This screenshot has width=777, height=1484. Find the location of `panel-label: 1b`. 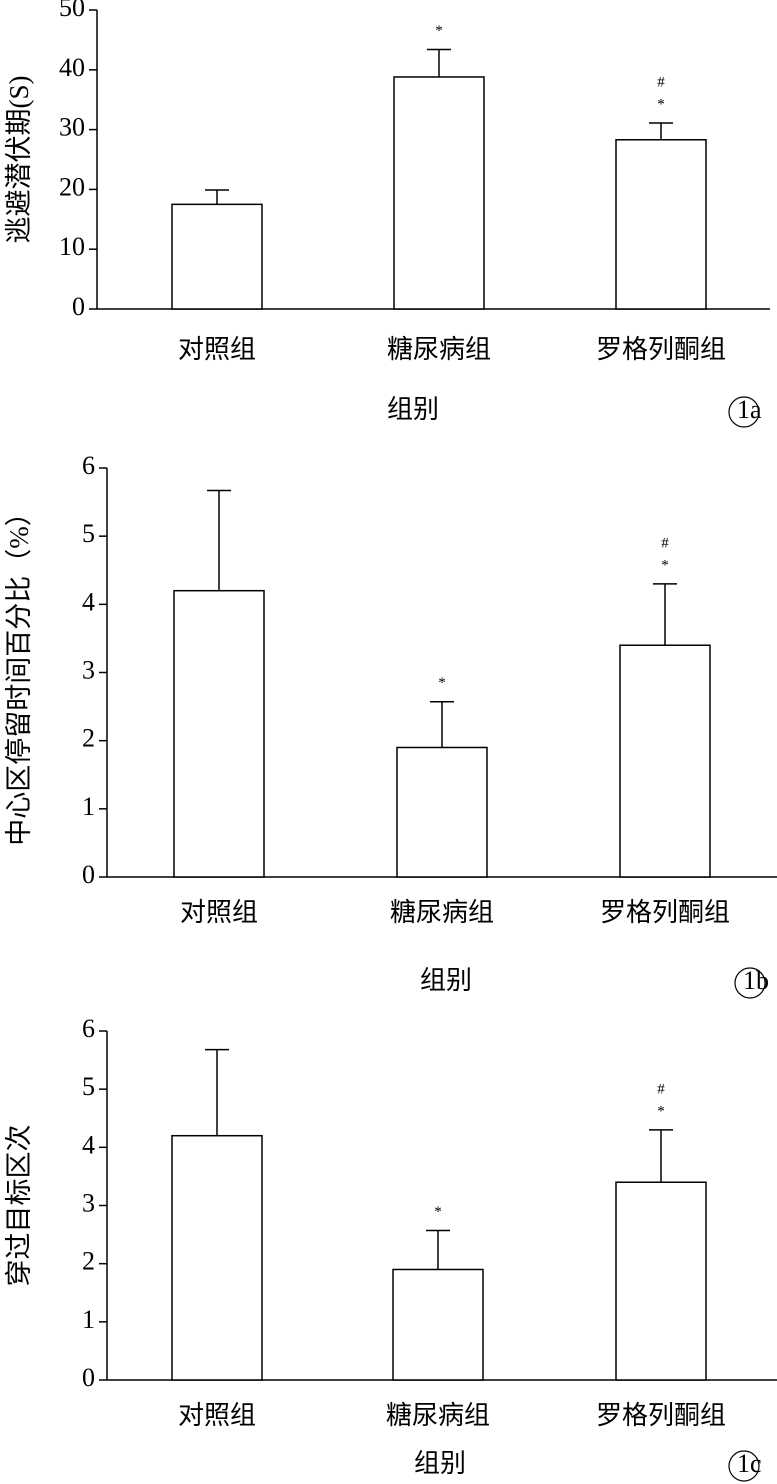

panel-label: 1b is located at coordinates (756, 980).